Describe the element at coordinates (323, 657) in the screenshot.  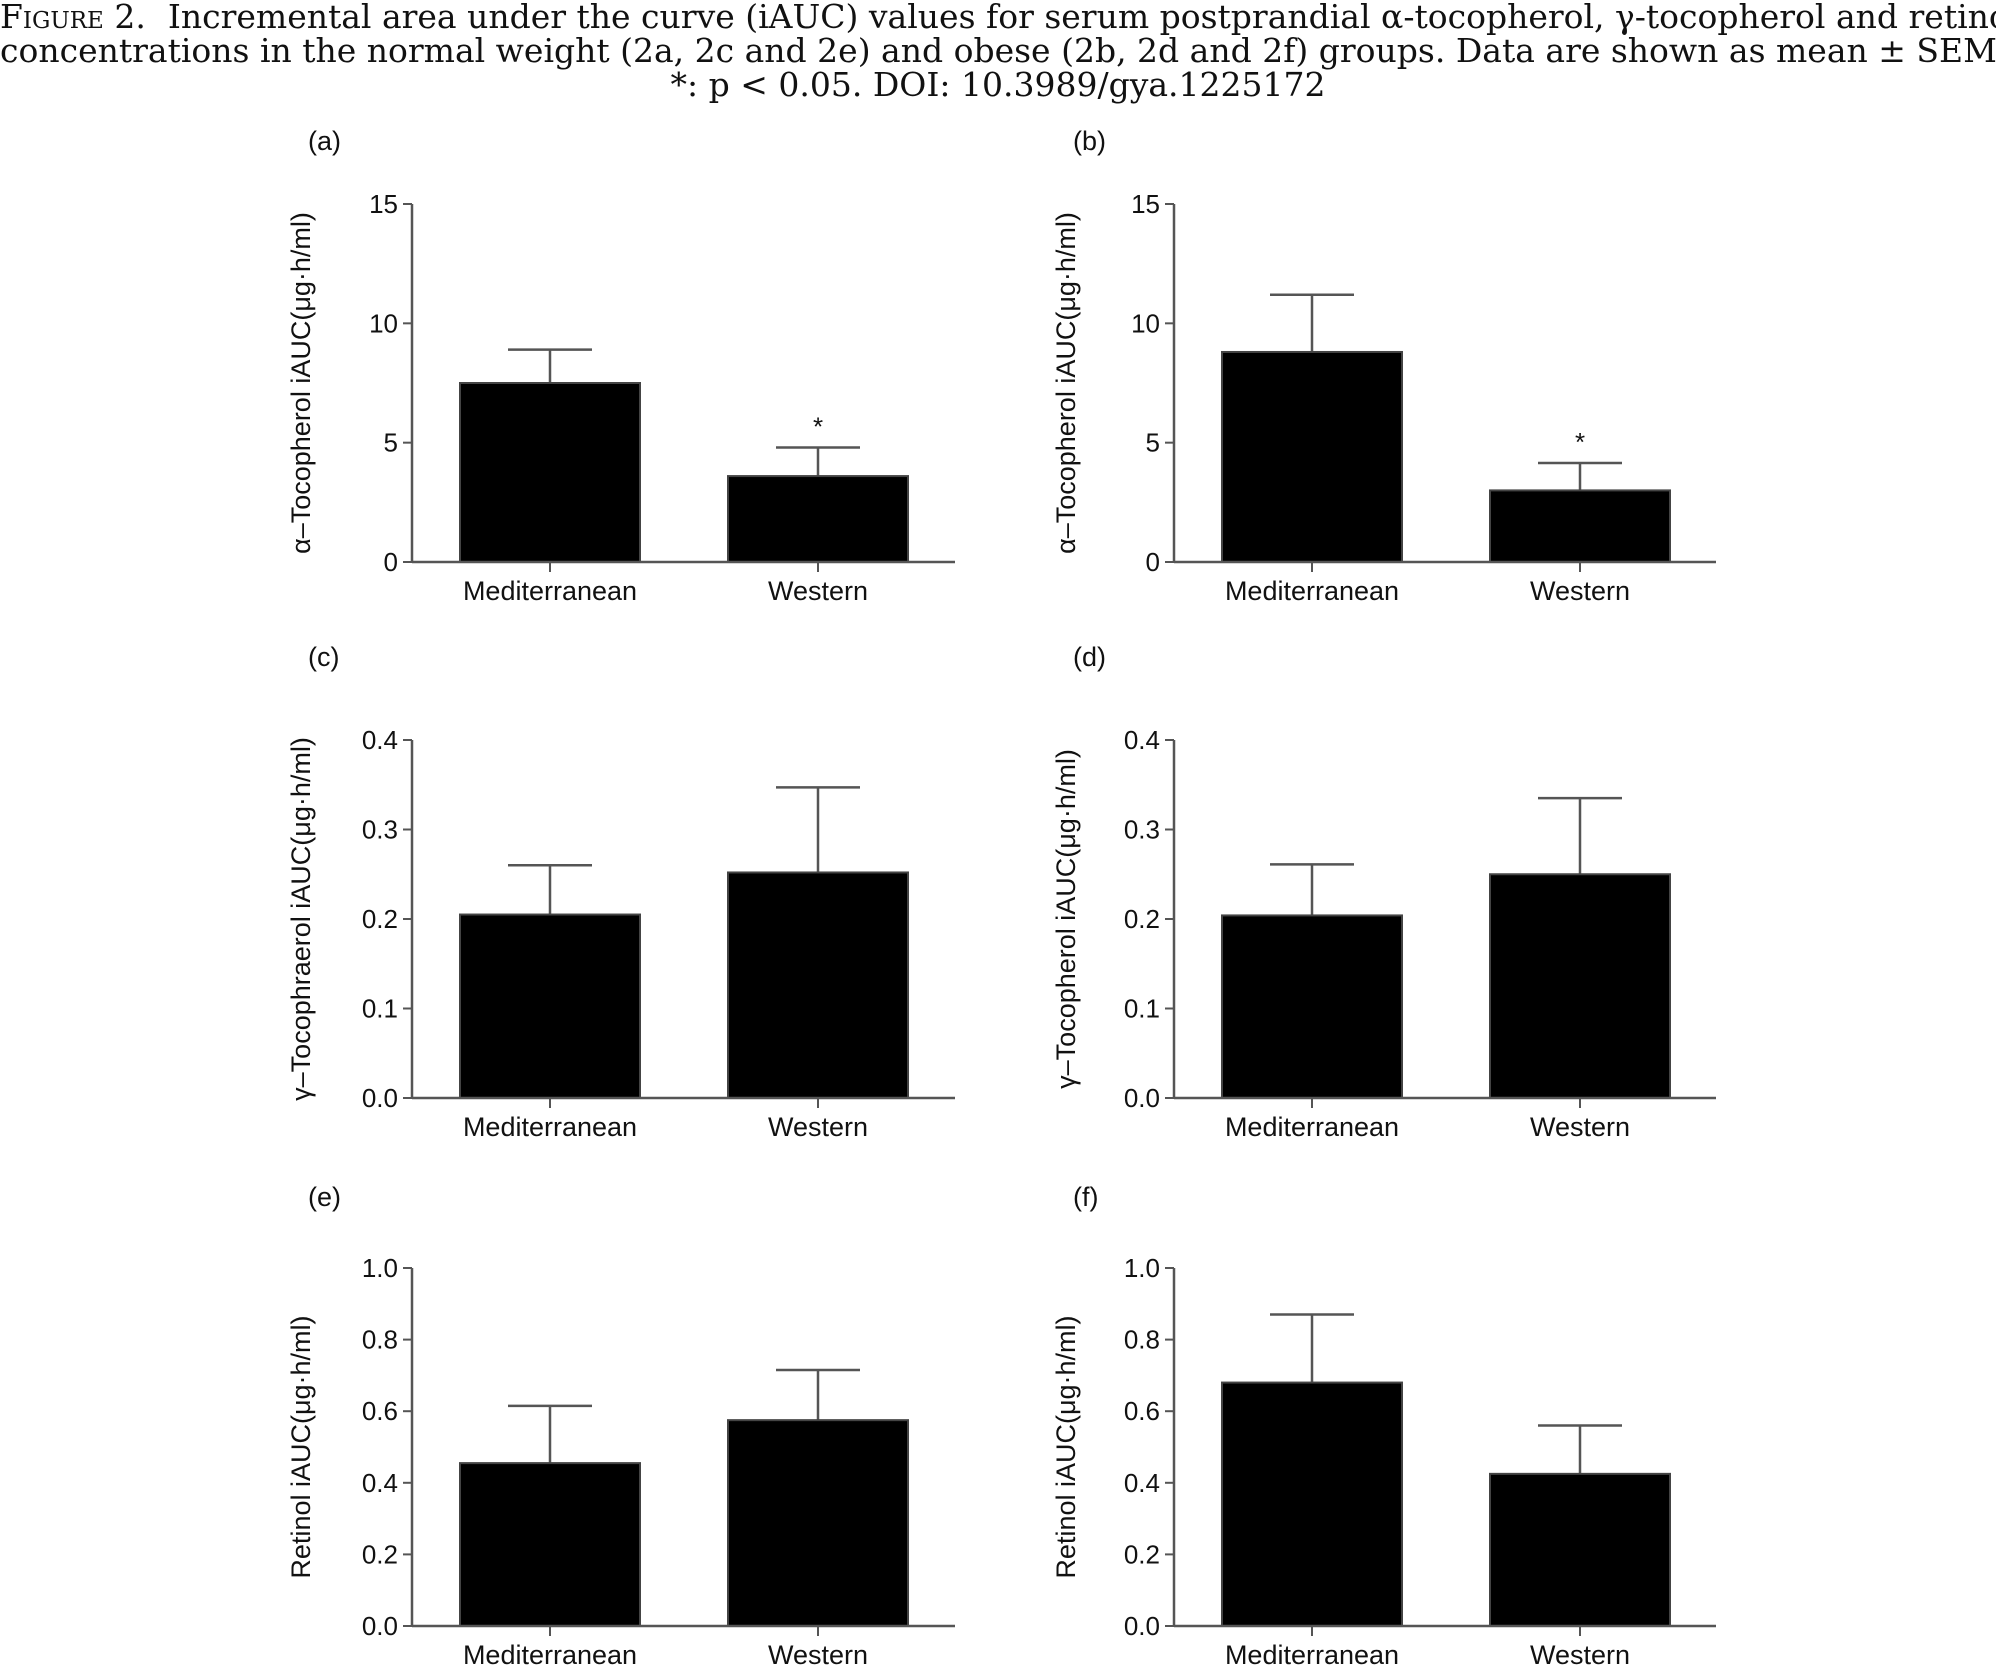
I see `panel-label: (c)` at that location.